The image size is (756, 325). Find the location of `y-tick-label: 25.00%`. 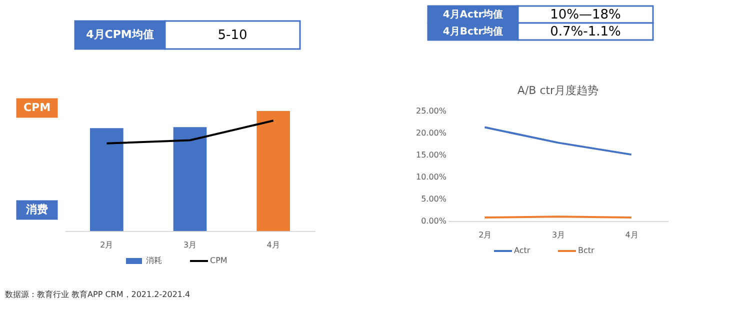

y-tick-label: 25.00% is located at coordinates (431, 111).